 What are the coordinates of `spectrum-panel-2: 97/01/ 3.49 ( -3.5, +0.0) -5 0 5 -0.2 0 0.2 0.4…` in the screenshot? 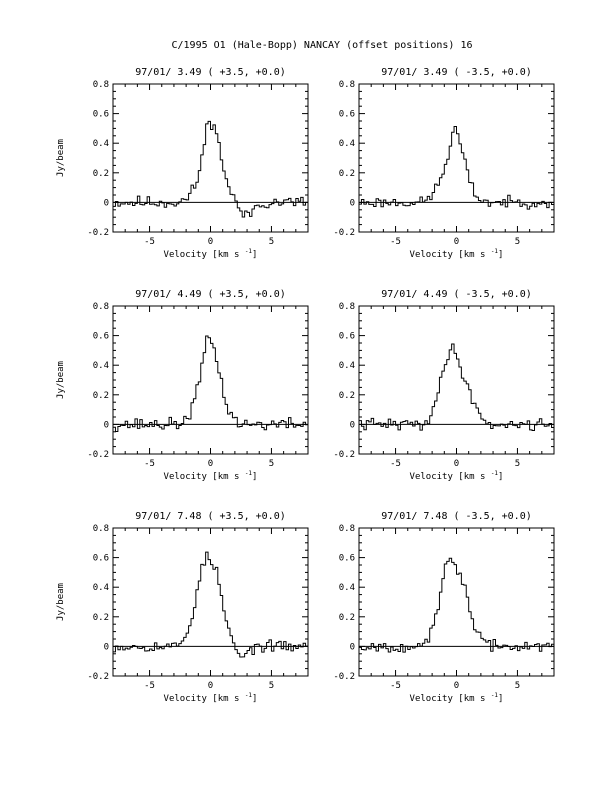 It's located at (444, 163).